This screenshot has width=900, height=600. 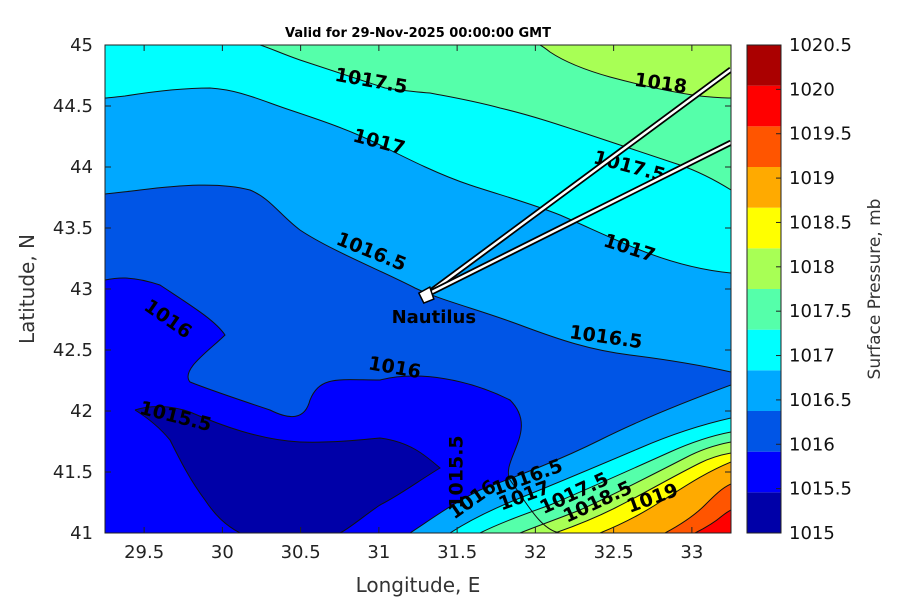 What do you see at coordinates (535, 552) in the screenshot?
I see `x-tick-label: 32` at bounding box center [535, 552].